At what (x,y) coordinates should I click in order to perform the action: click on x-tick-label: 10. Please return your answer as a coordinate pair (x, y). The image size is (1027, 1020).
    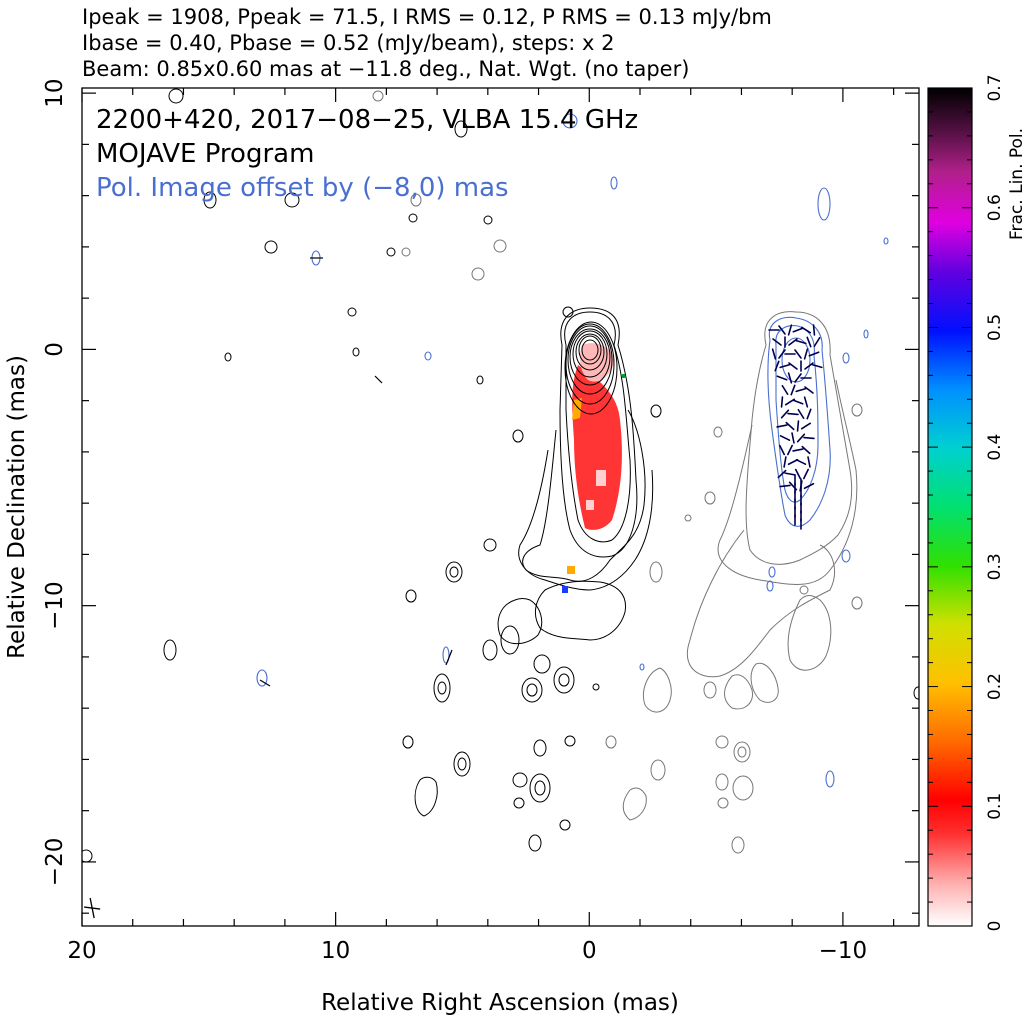
    Looking at the image, I should click on (335, 951).